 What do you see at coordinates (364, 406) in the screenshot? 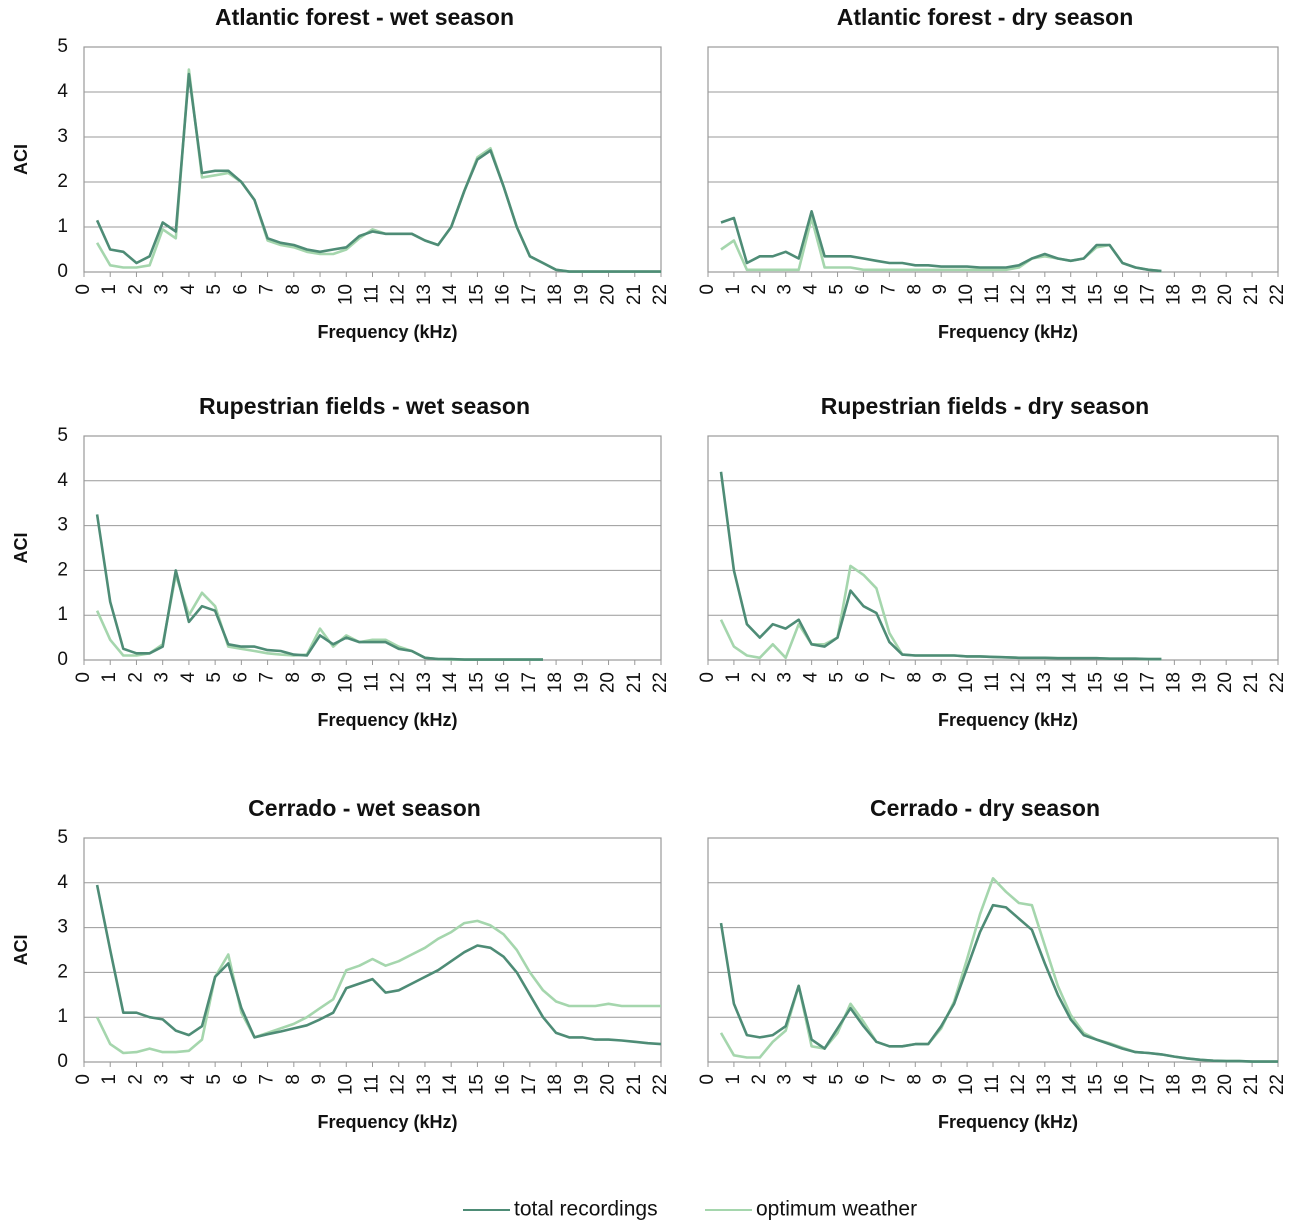
I see `chart-title: Rupestrian fields - wet season` at bounding box center [364, 406].